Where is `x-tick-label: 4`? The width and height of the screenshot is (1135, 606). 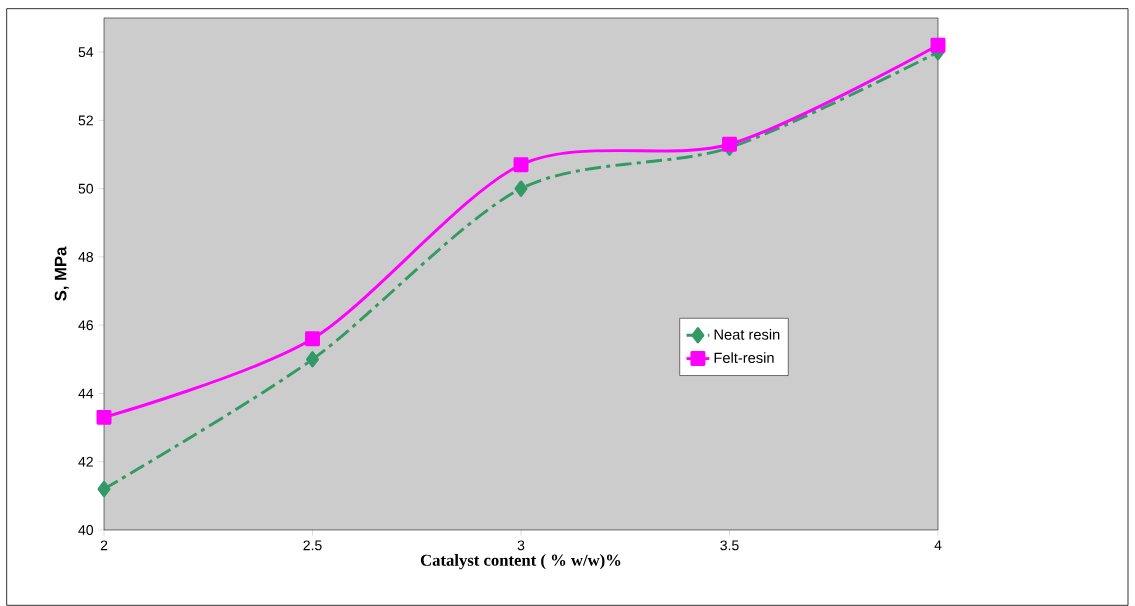
x-tick-label: 4 is located at coordinates (938, 545).